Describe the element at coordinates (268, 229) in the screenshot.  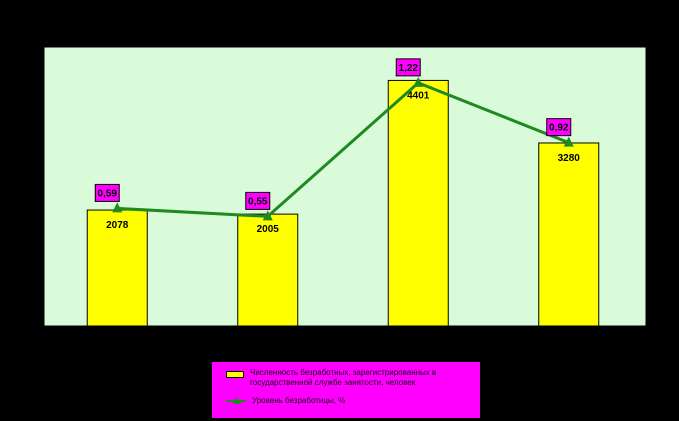
I see `bar-data-label: 2005` at that location.